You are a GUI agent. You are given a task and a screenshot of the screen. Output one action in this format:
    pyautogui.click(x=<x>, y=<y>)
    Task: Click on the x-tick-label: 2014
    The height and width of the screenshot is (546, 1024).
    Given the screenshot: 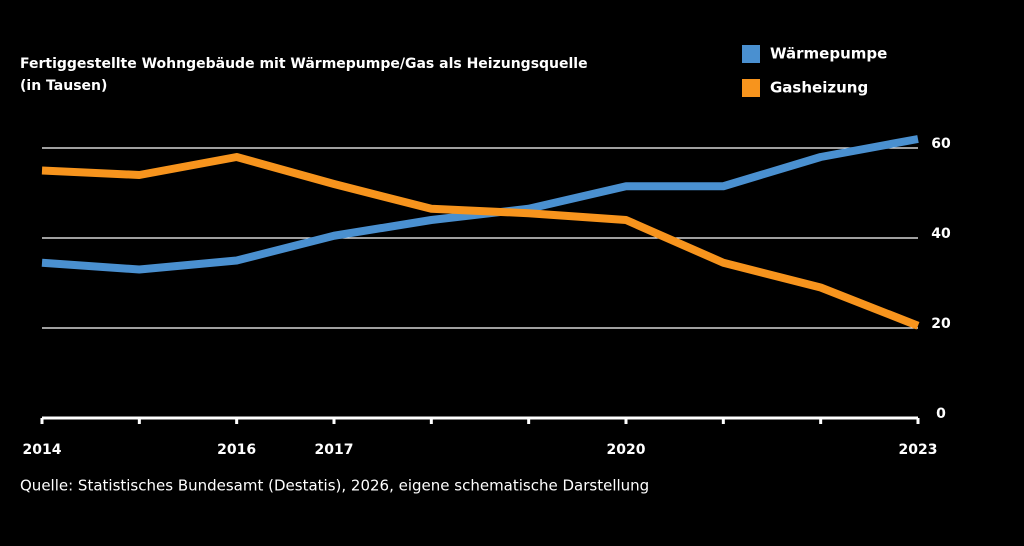 What is the action you would take?
    pyautogui.click(x=42, y=450)
    